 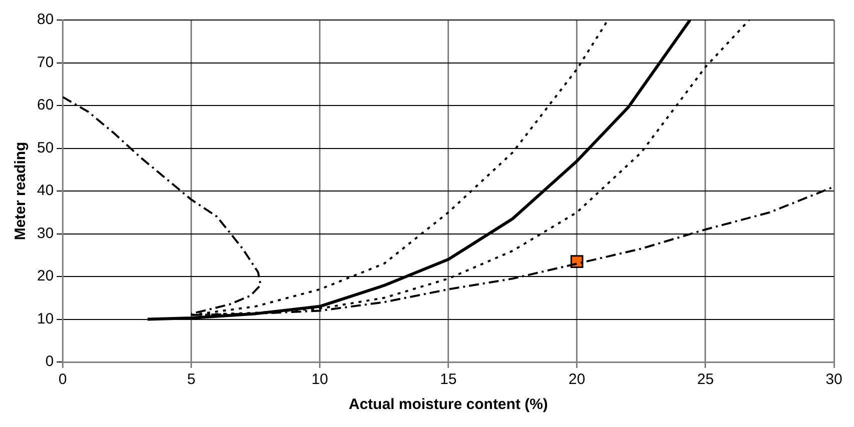 What do you see at coordinates (45, 62) in the screenshot?
I see `y-tick-label: 70` at bounding box center [45, 62].